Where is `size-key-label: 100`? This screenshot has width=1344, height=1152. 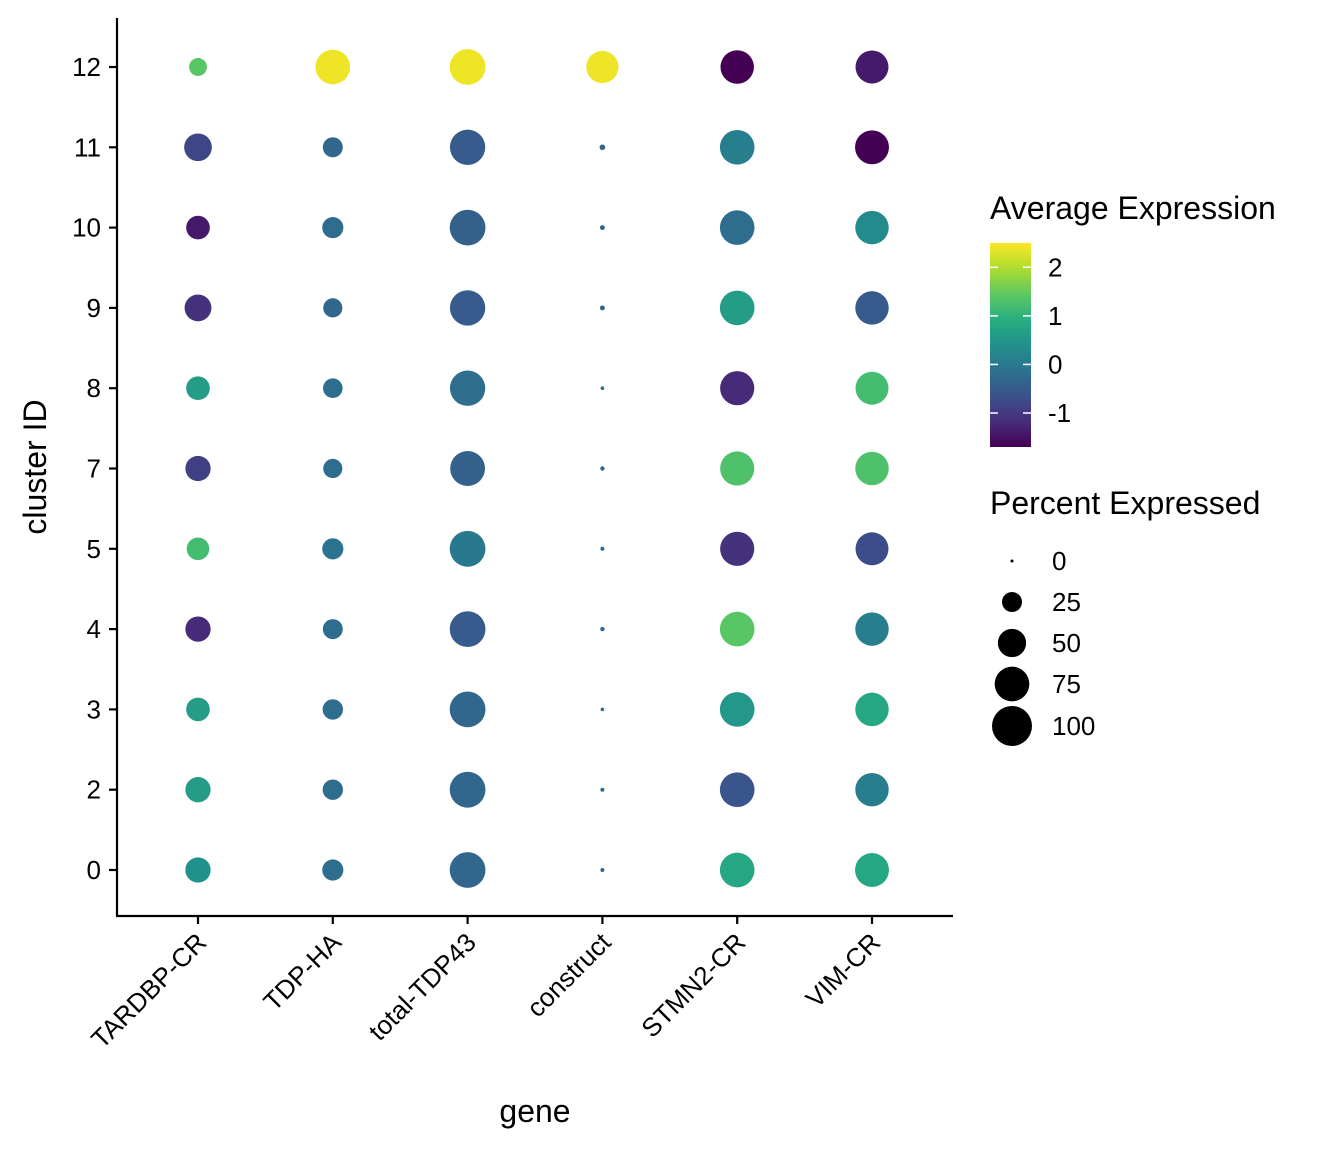
size-key-label: 100 is located at coordinates (1073, 726).